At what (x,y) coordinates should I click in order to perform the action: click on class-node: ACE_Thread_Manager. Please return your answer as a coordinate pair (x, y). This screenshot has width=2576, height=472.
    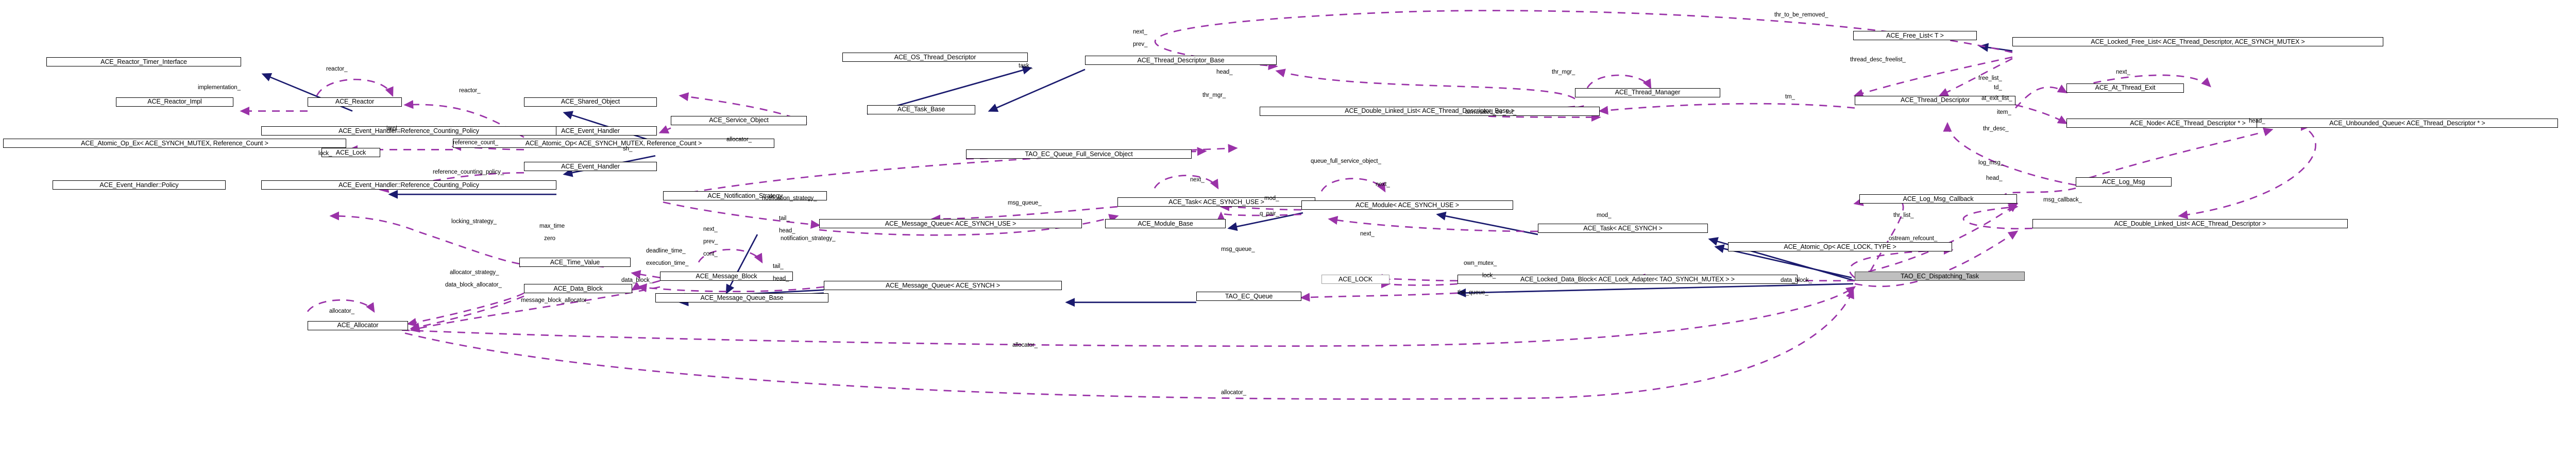
    Looking at the image, I should click on (1647, 92).